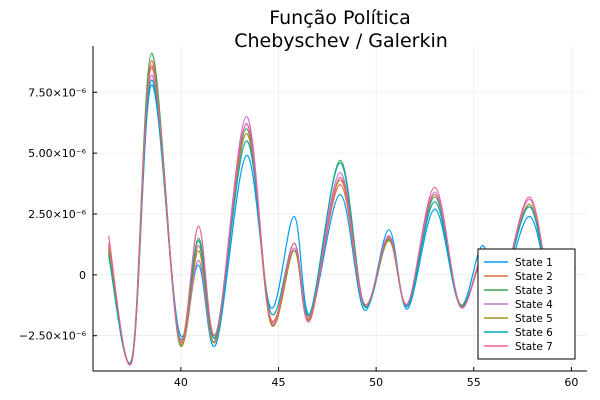 This screenshot has height=400, width=600. What do you see at coordinates (57, 153) in the screenshot?
I see `y-tick-label: 5.00×10⁻⁶` at bounding box center [57, 153].